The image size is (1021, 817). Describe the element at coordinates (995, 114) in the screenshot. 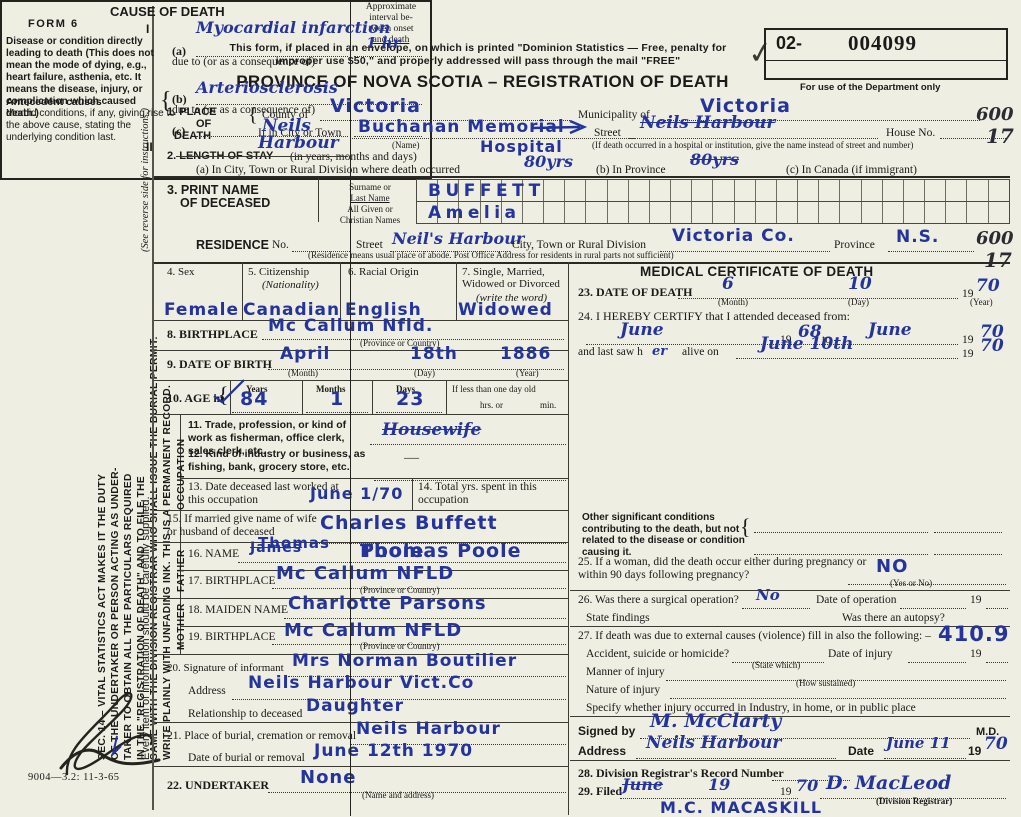

I see `margin-note-a: 600` at that location.